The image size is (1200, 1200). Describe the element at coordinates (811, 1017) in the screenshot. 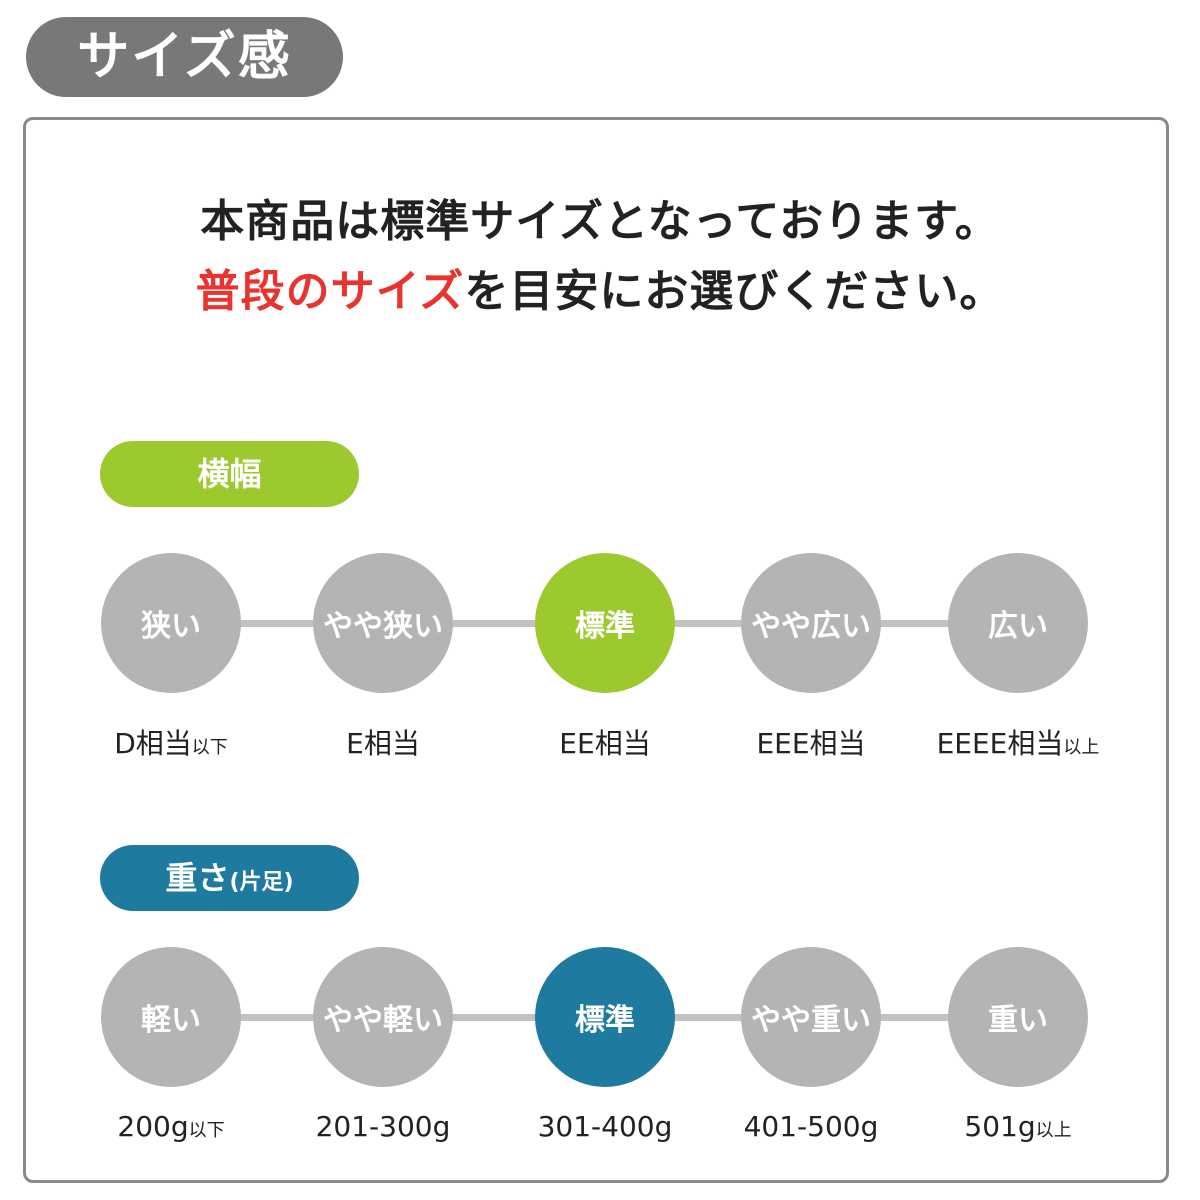

I see `weight-scale-step: やや重い` at that location.